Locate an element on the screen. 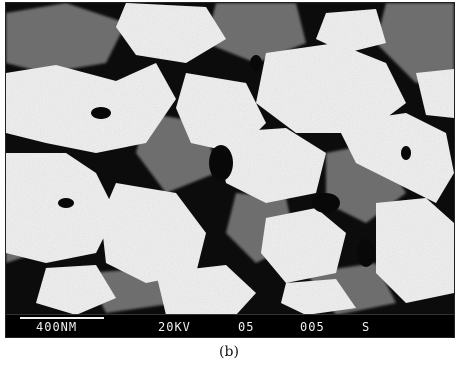  scale-bar-size: 400NM is located at coordinates (57, 327).